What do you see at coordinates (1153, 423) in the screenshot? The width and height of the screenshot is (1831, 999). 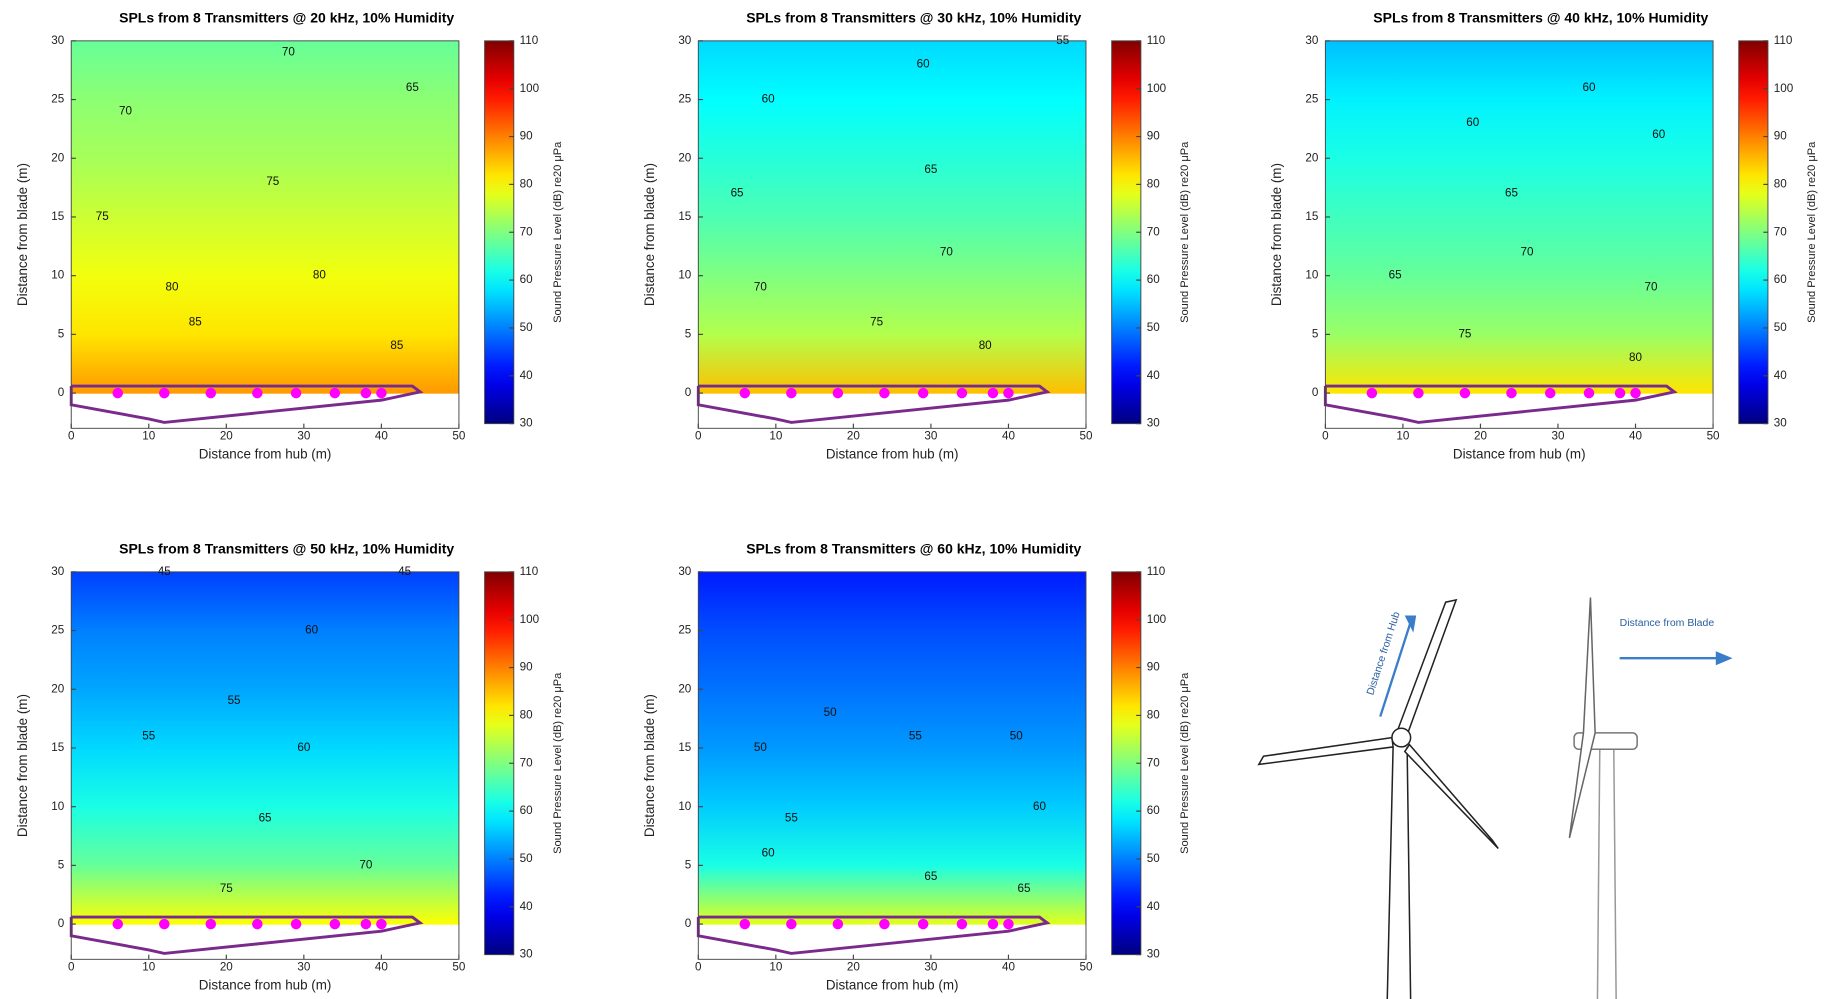 I see `colorbar-tick-label: 30` at bounding box center [1153, 423].